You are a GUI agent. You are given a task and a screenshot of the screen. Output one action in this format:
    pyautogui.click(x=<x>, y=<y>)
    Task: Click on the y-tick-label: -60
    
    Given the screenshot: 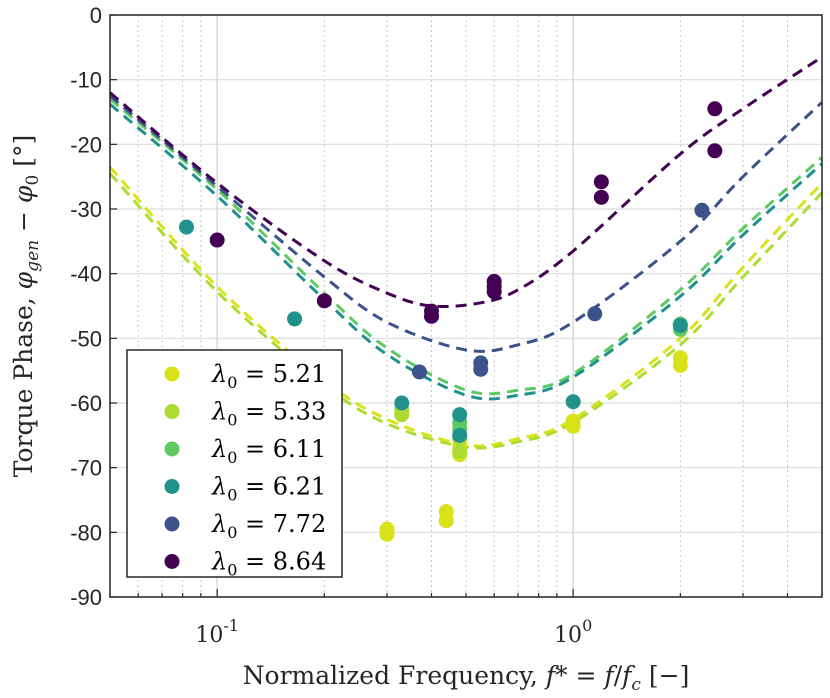 What is the action you would take?
    pyautogui.click(x=86, y=403)
    